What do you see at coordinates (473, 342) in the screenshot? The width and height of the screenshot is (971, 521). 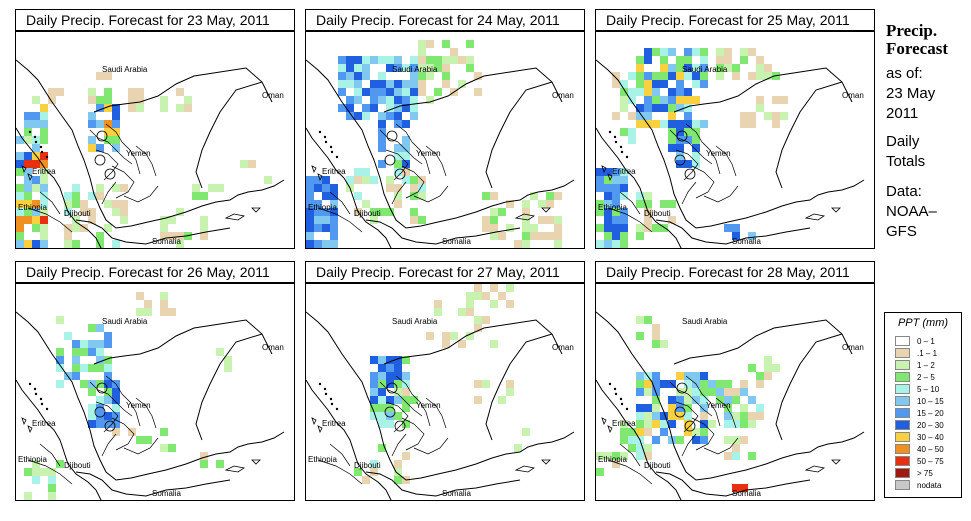 I see `saudi-border` at bounding box center [473, 342].